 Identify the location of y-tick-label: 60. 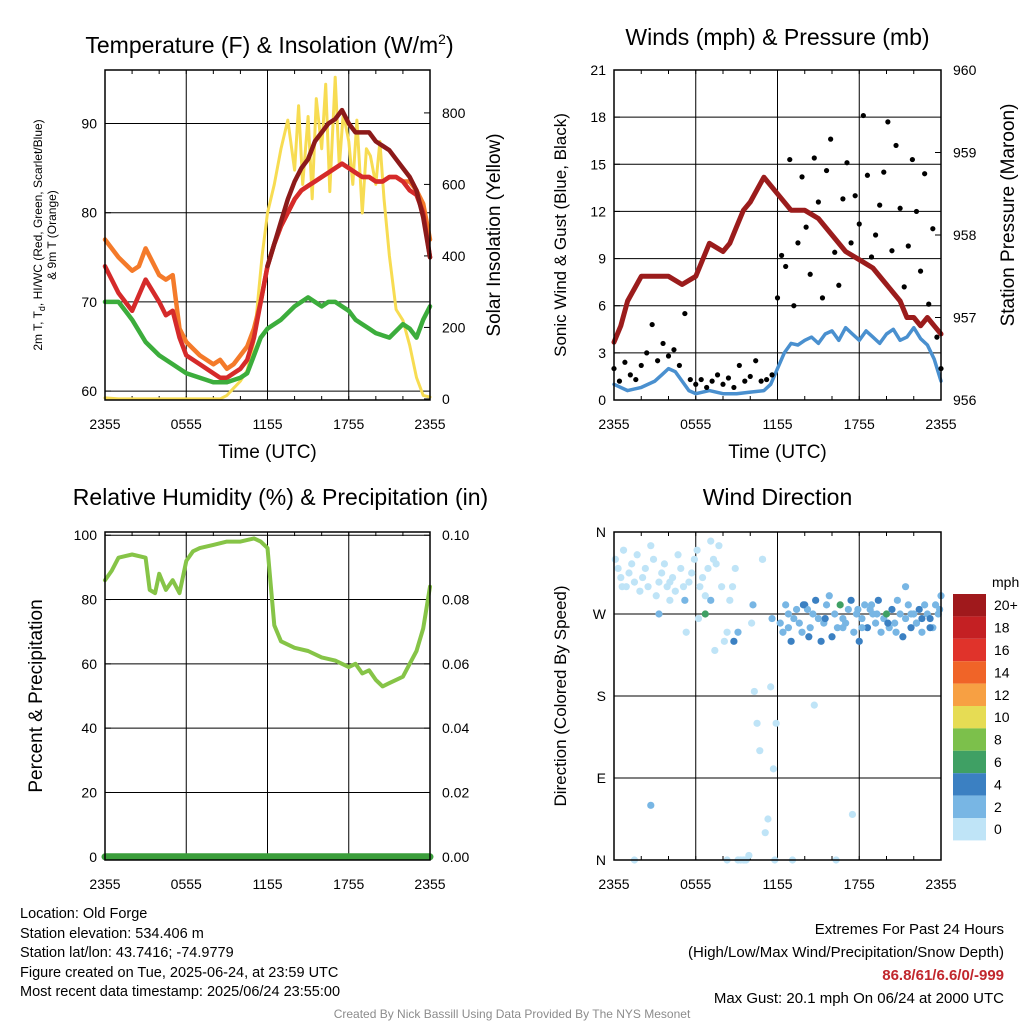
(89, 664).